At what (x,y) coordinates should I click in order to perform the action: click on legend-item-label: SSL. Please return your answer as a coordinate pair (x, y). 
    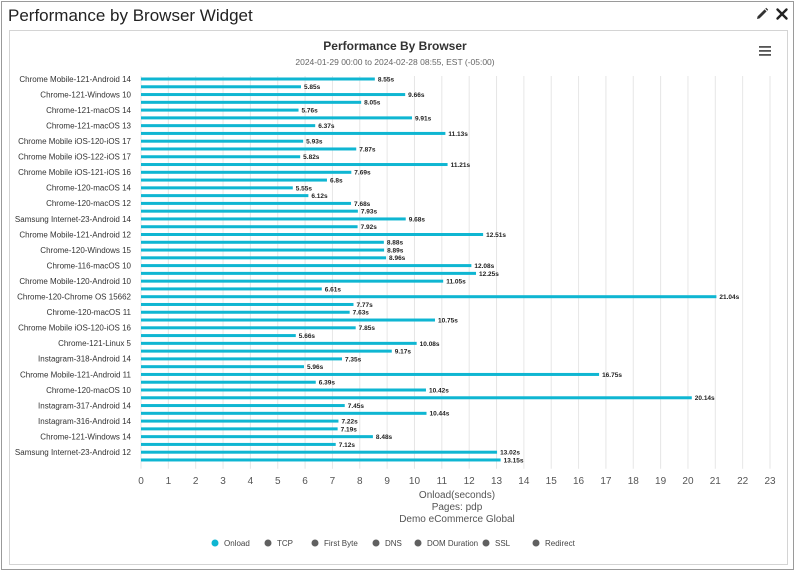
    Looking at the image, I should click on (503, 543).